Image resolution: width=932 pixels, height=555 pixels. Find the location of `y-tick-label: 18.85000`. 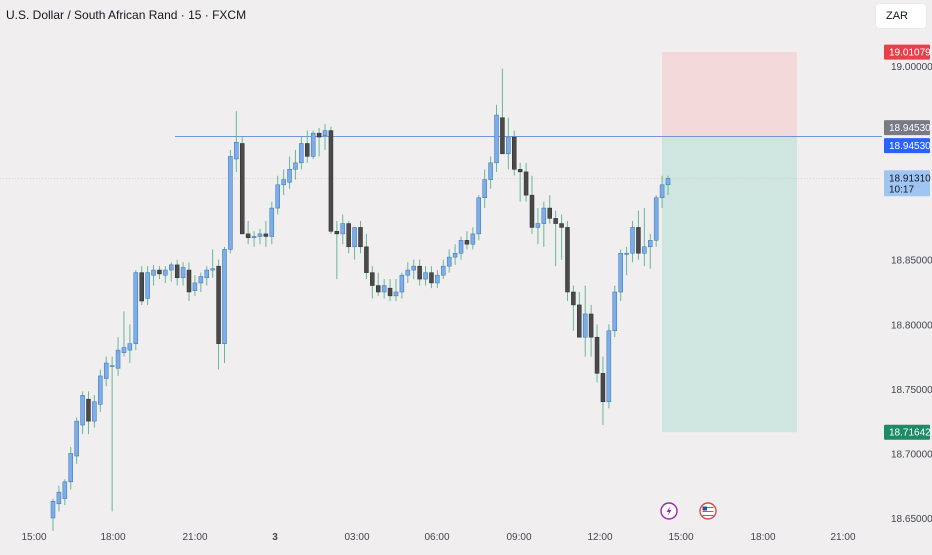

y-tick-label: 18.85000 is located at coordinates (911, 261).